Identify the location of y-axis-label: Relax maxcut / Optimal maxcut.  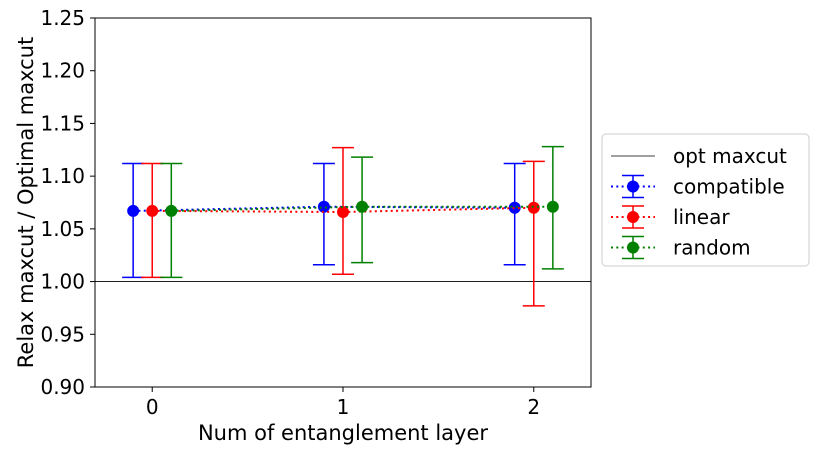
(26, 203).